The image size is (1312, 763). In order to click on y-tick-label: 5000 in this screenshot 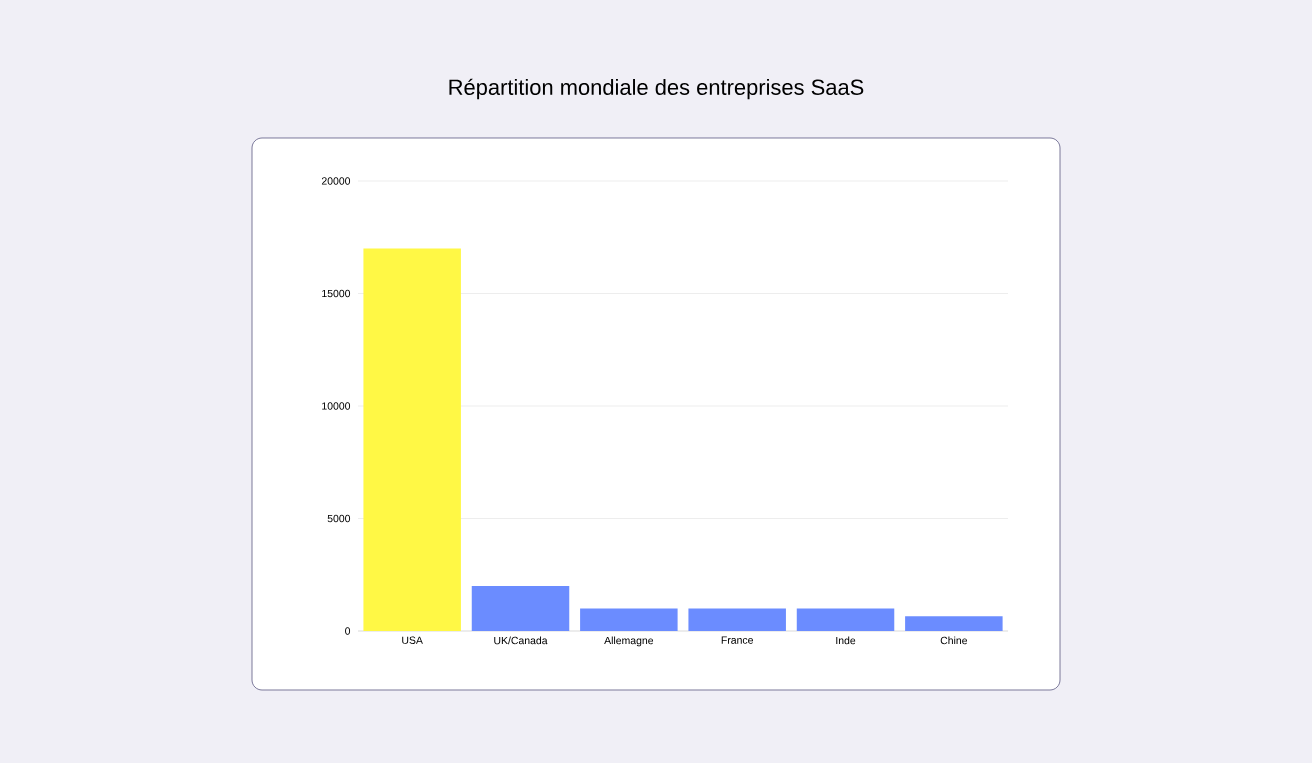, I will do `click(339, 518)`.